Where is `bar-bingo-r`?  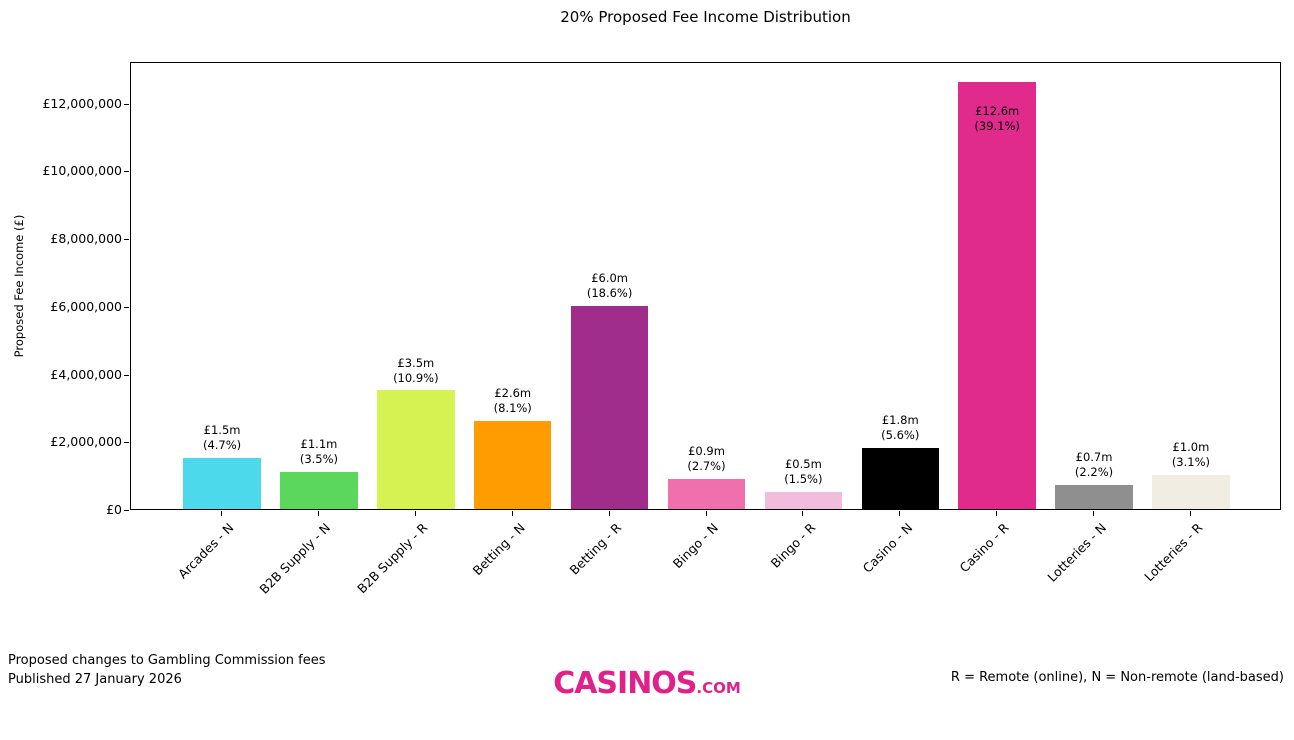
bar-bingo-r is located at coordinates (803, 500).